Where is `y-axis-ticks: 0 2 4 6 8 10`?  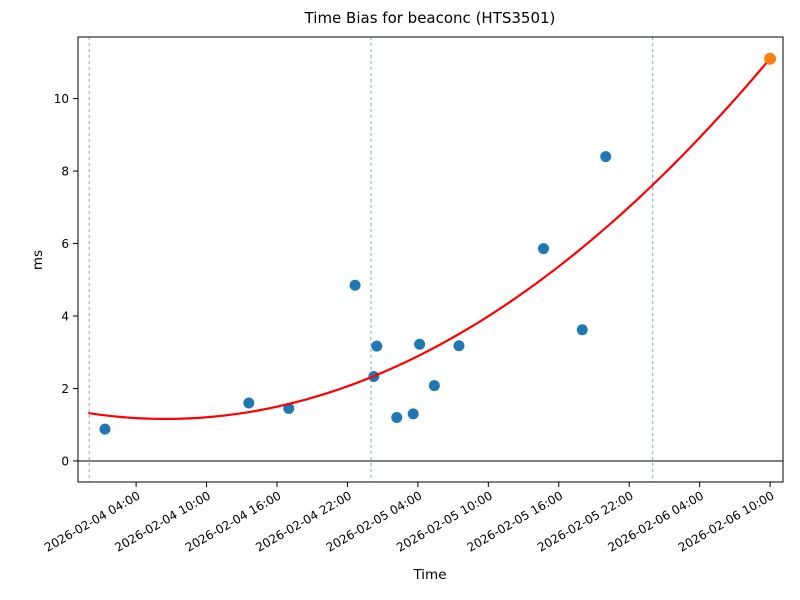 y-axis-ticks: 0 2 4 6 8 10 is located at coordinates (66, 280).